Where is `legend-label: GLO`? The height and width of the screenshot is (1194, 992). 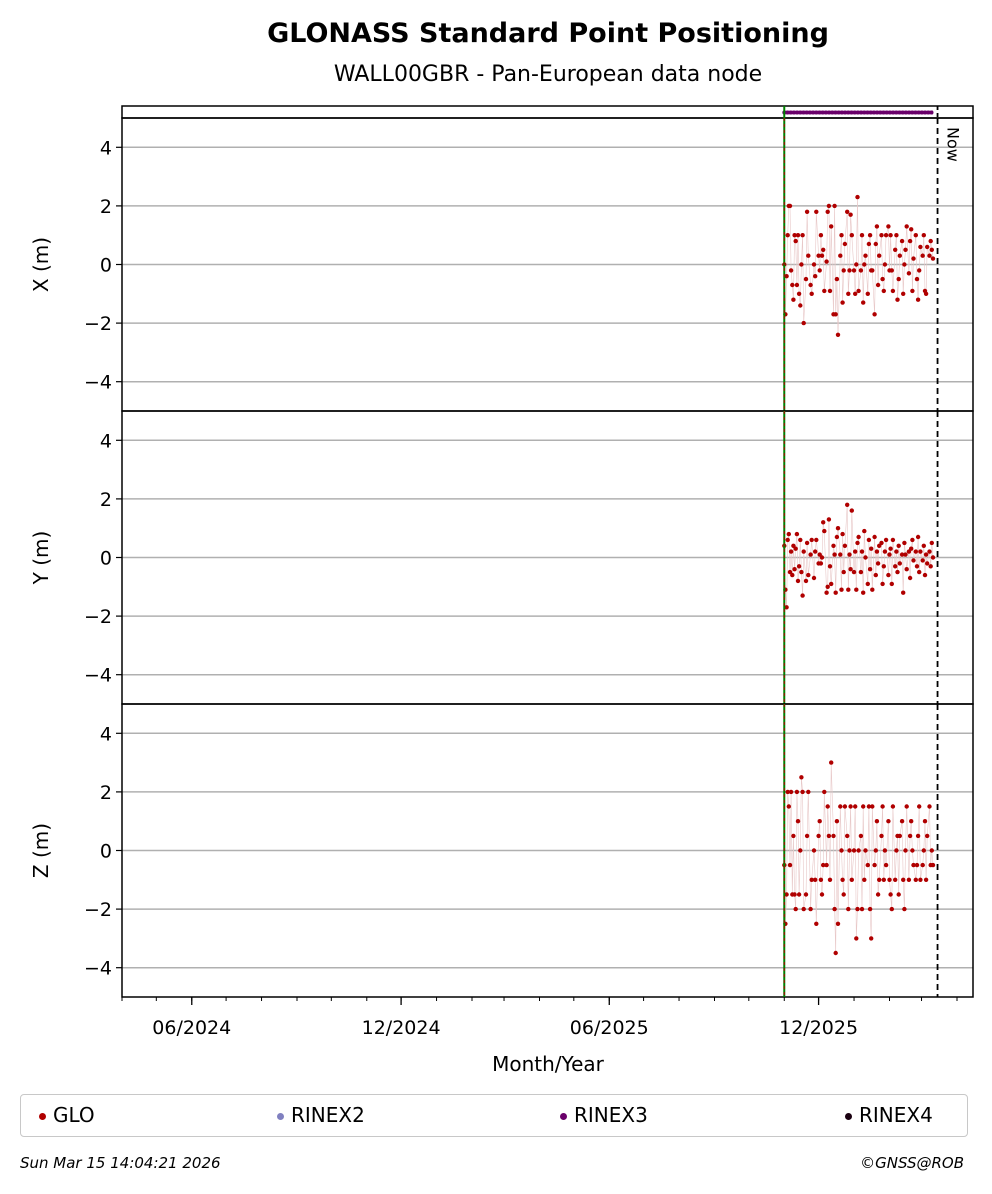
legend-label: GLO is located at coordinates (74, 1115).